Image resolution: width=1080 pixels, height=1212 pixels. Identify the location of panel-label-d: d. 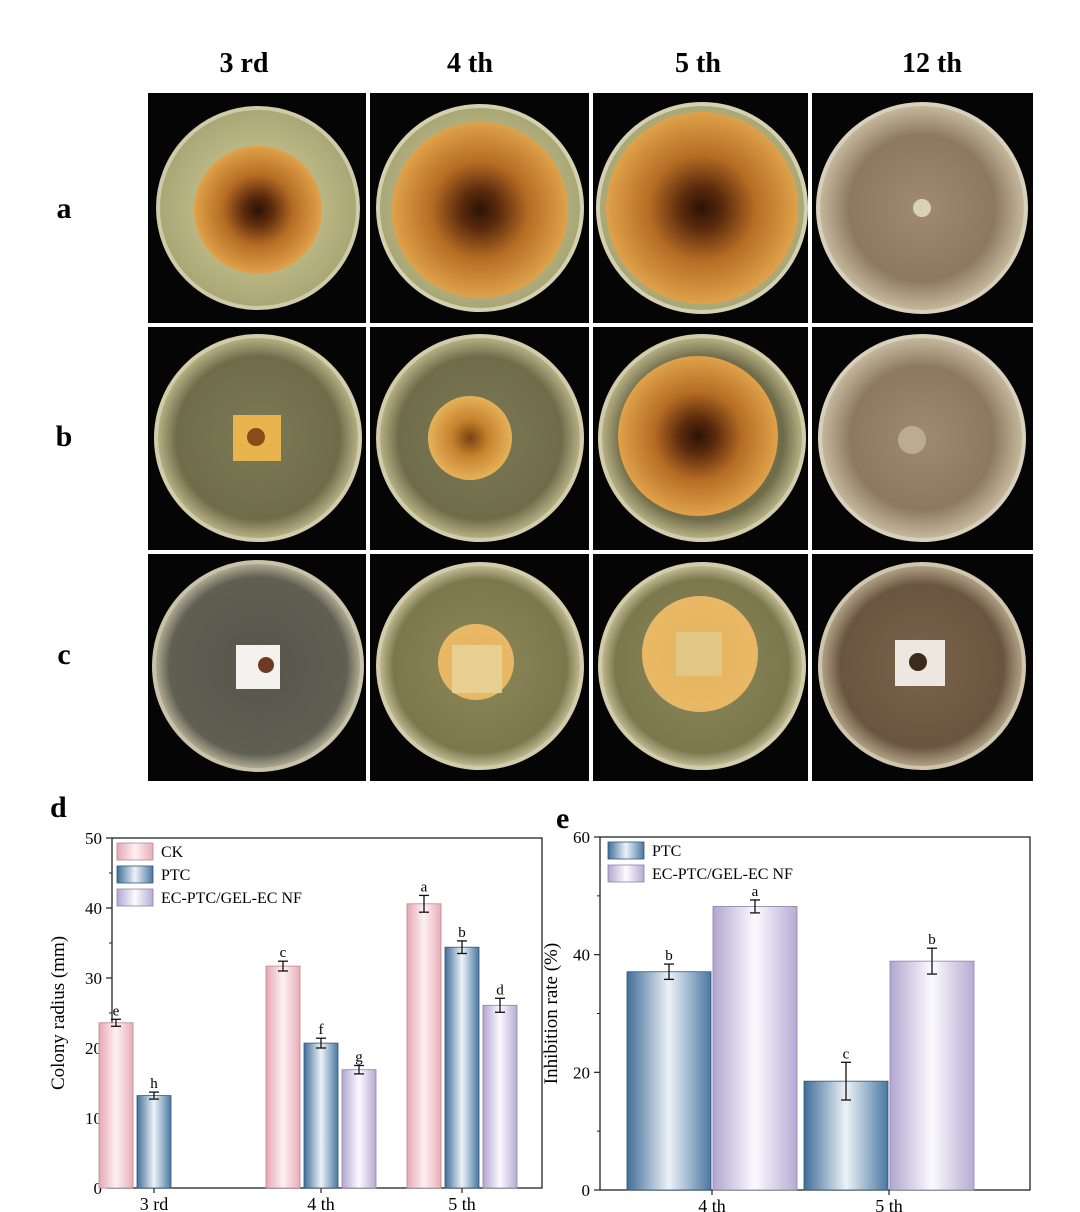
(58, 807).